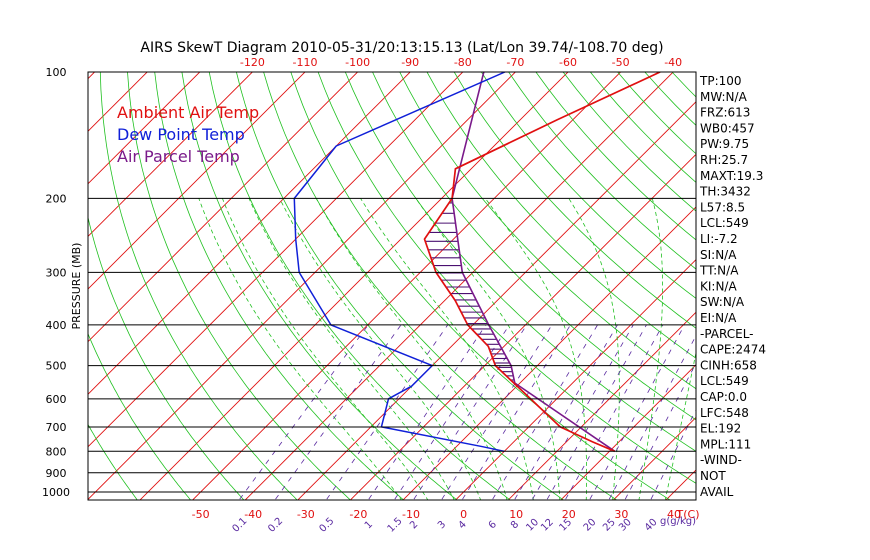 This screenshot has height=560, width=870. I want to click on stability-index-label: SI:N/A, so click(718, 255).